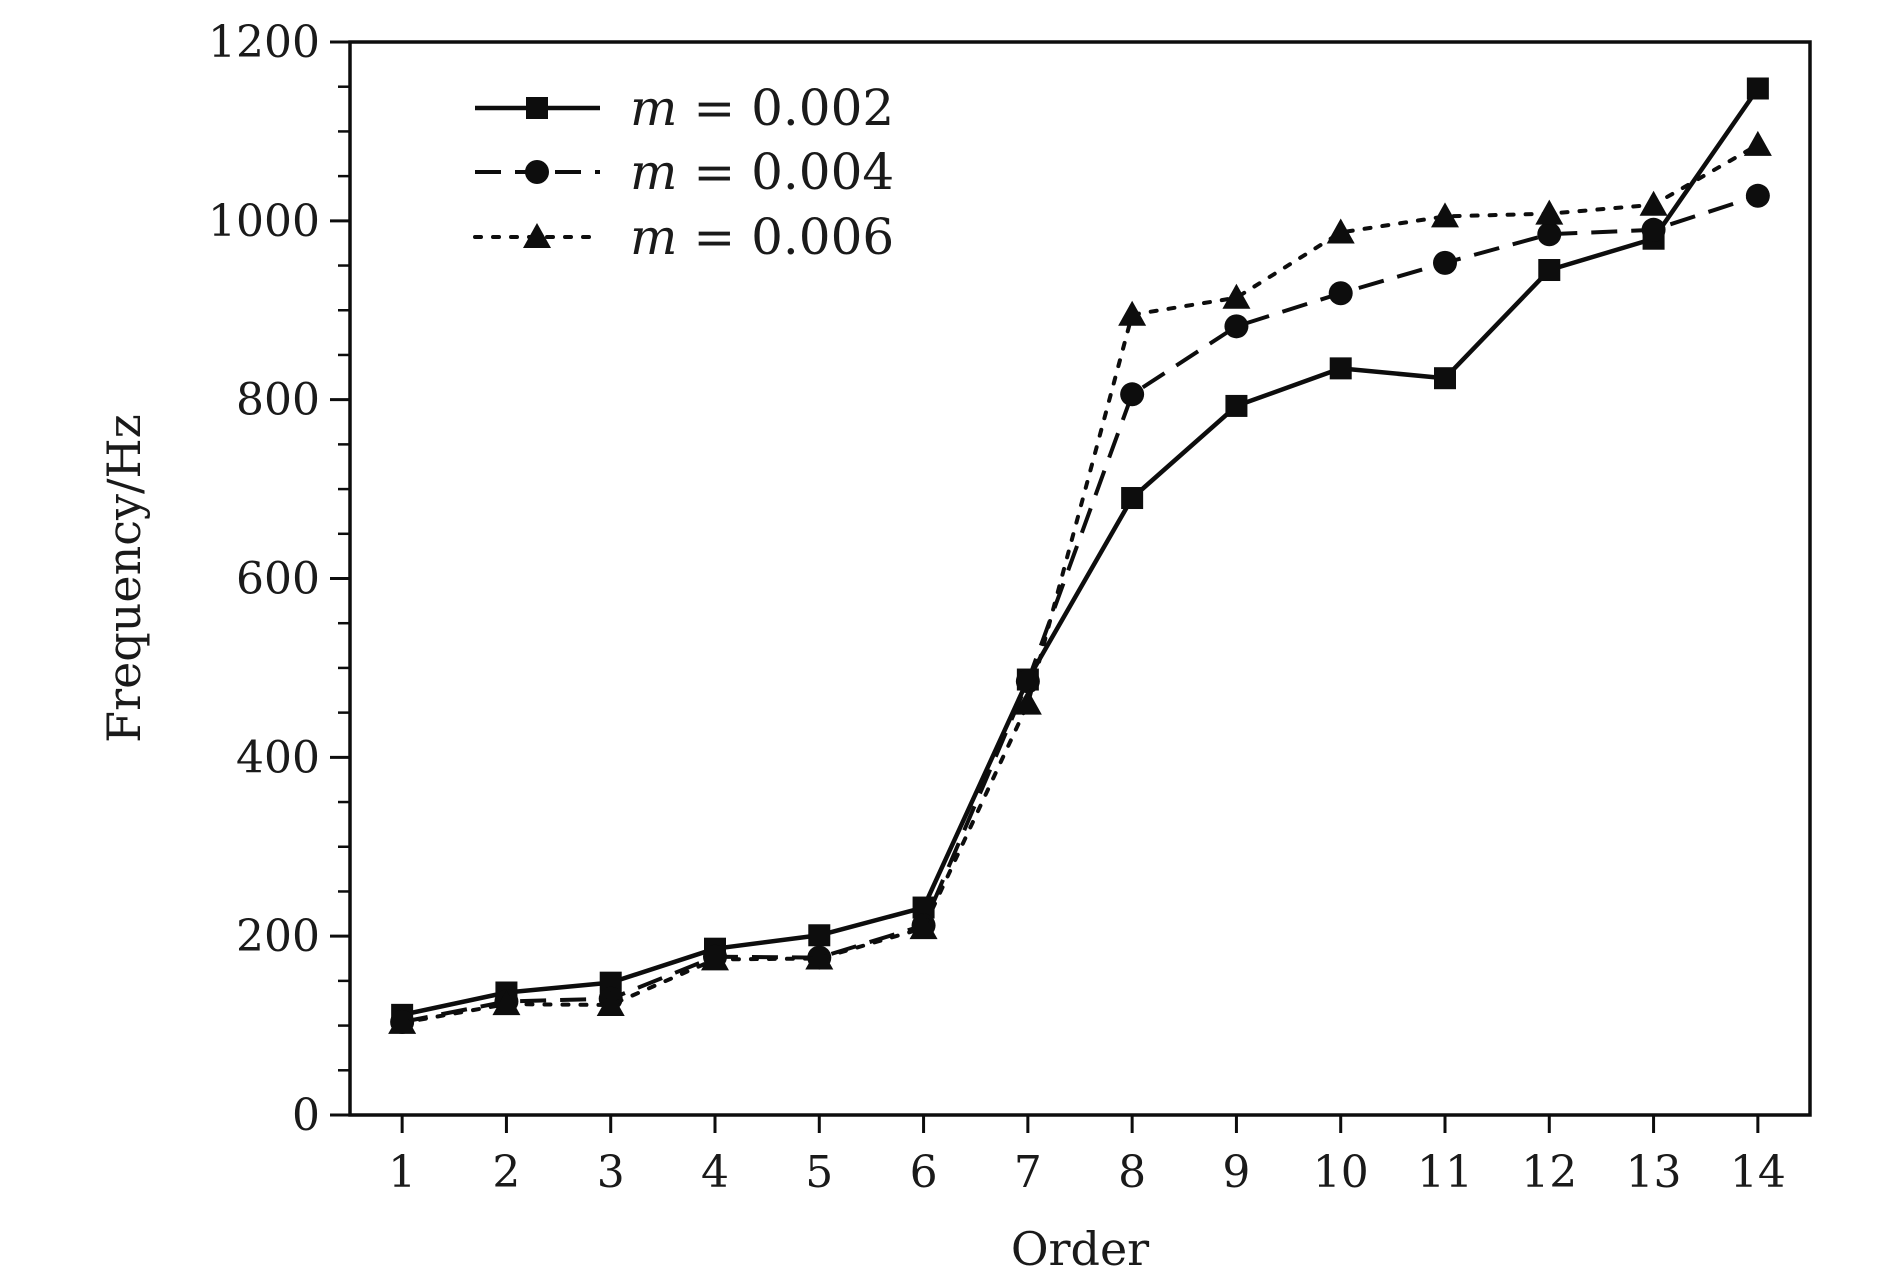 Image resolution: width=1890 pixels, height=1288 pixels. Describe the element at coordinates (1758, 1172) in the screenshot. I see `x-tick-label: 14` at that location.